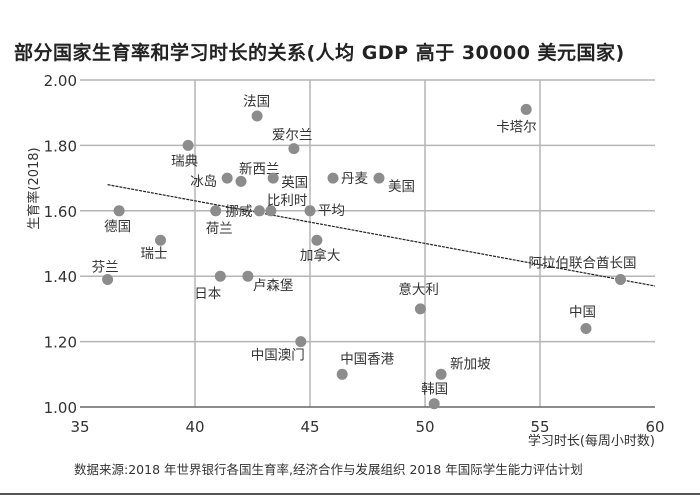 This screenshot has width=700, height=497. Describe the element at coordinates (331, 211) in the screenshot. I see `data-point-label: 平均` at that location.